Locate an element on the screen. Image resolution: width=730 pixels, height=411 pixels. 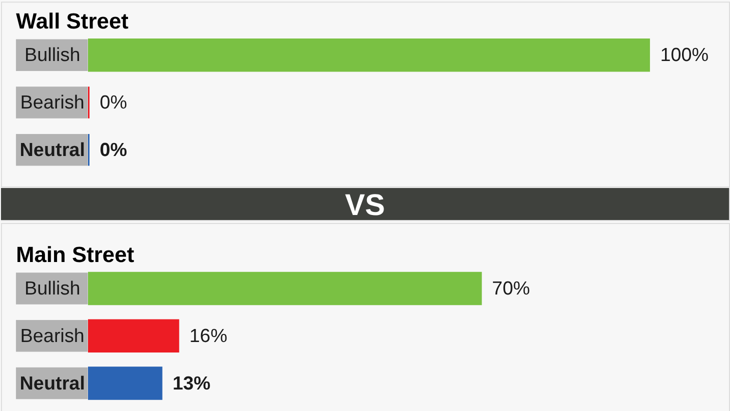
data-label: 13% is located at coordinates (191, 383).